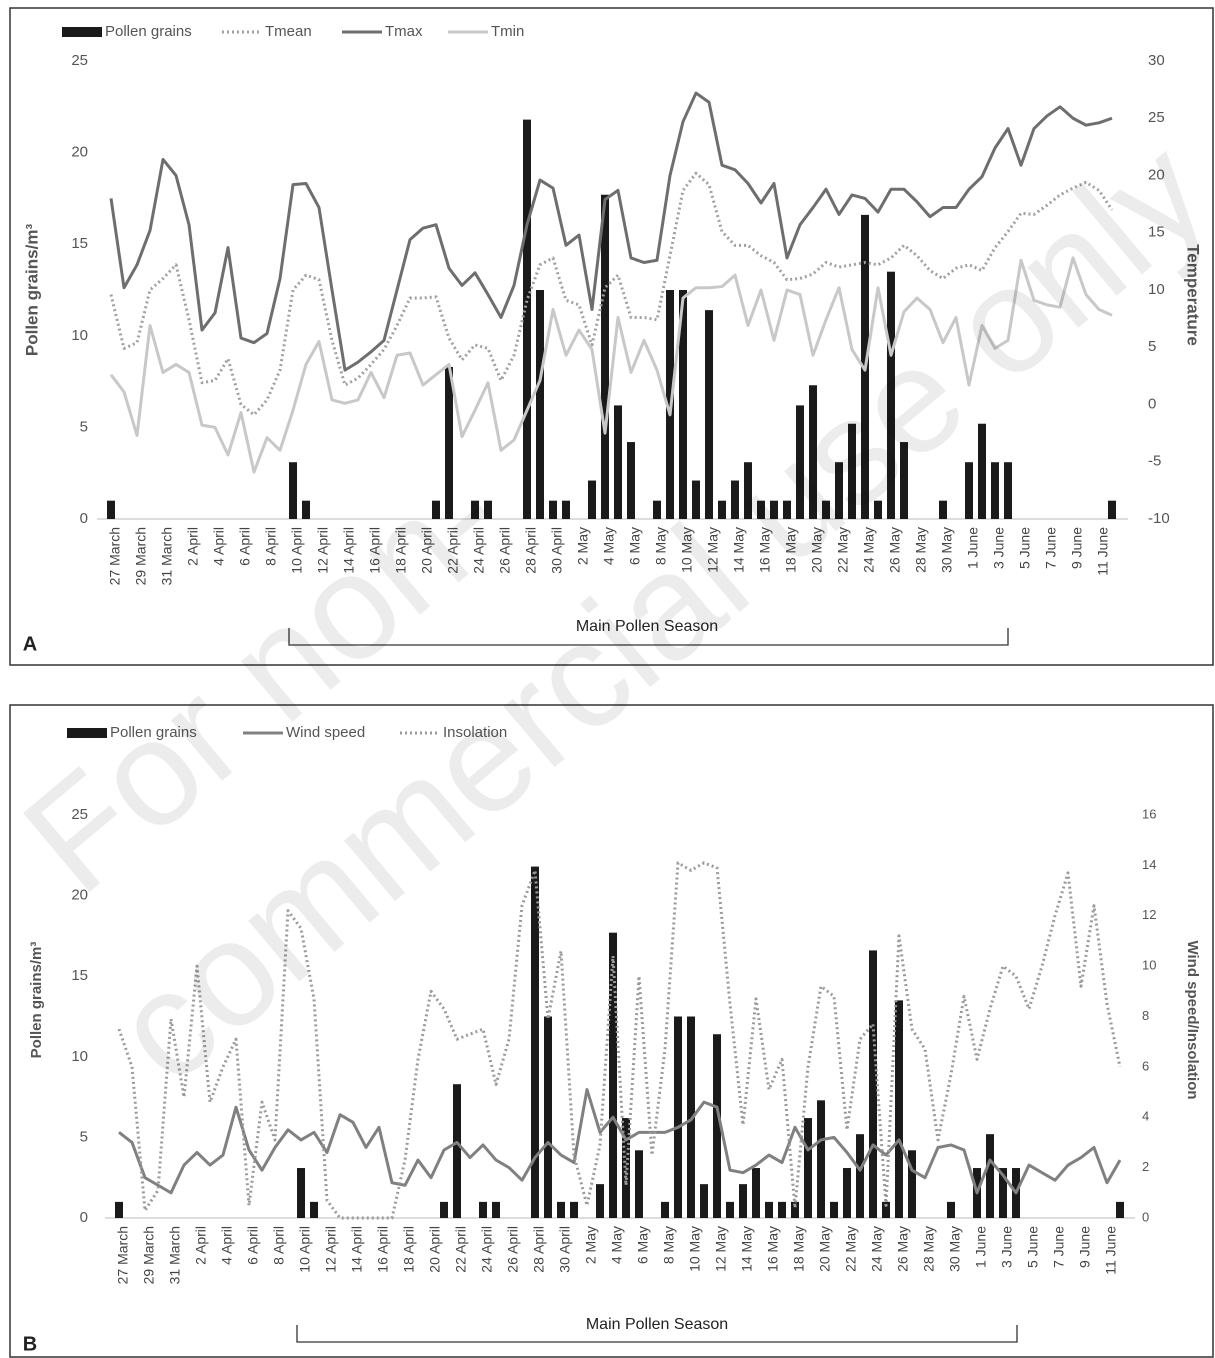  Describe the element at coordinates (1149, 813) in the screenshot. I see `y2-tick-label: 16` at that location.